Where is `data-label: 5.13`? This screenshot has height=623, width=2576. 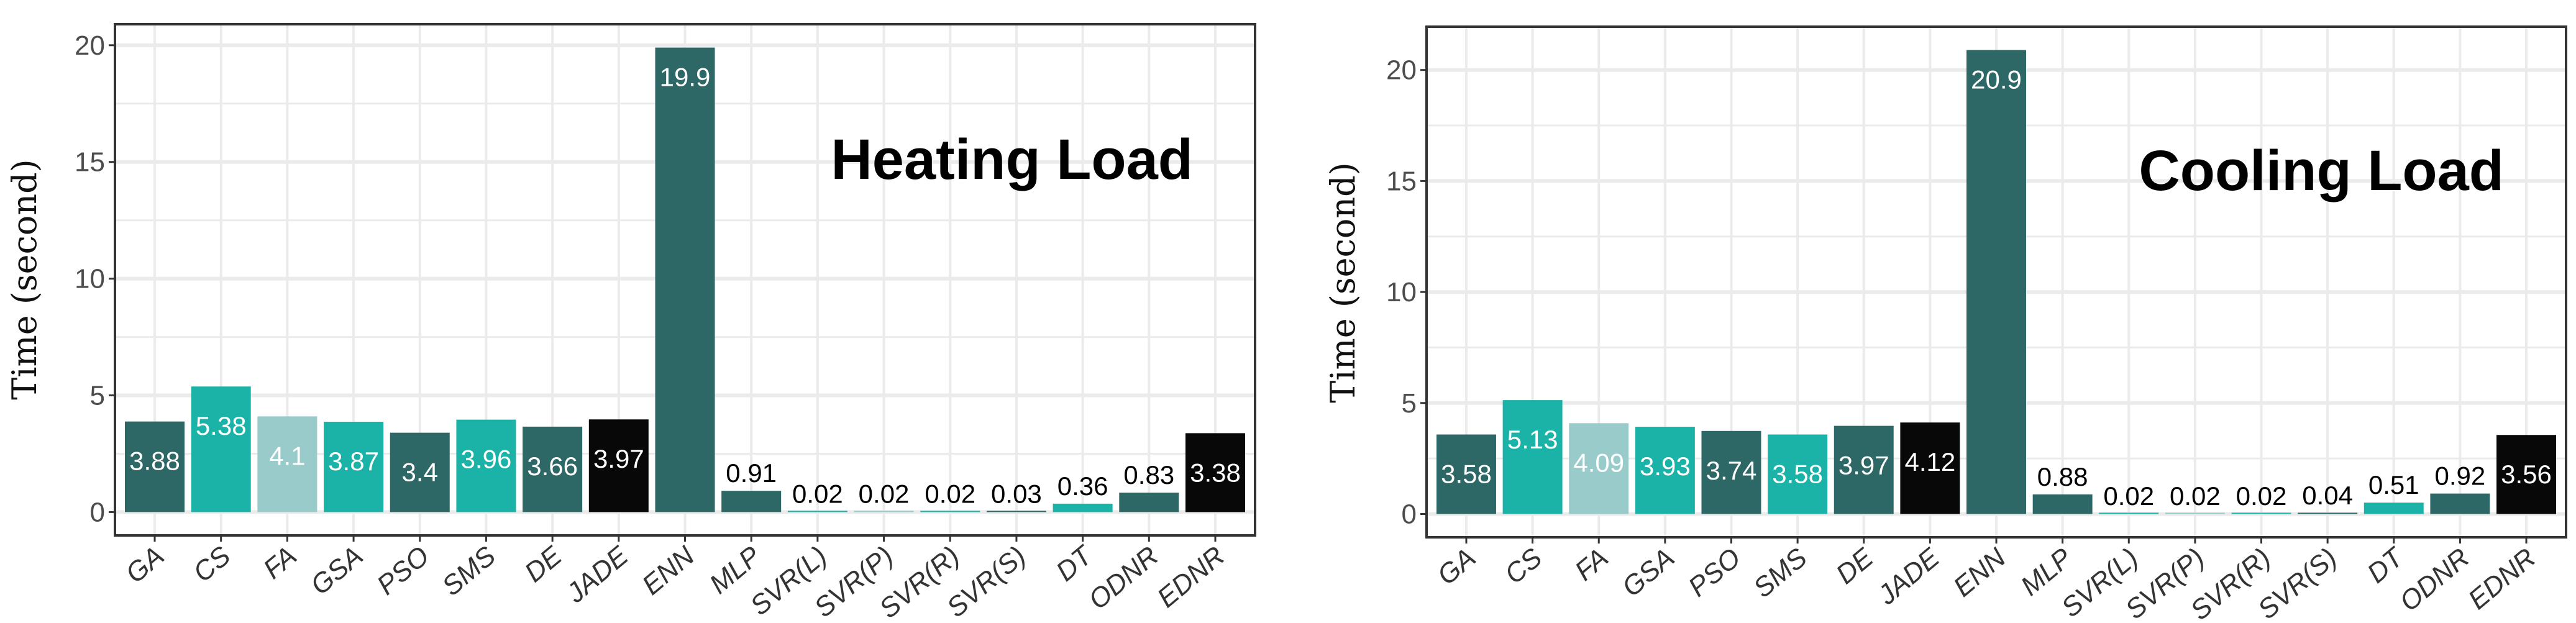
data-label: 5.13 is located at coordinates (1532, 439).